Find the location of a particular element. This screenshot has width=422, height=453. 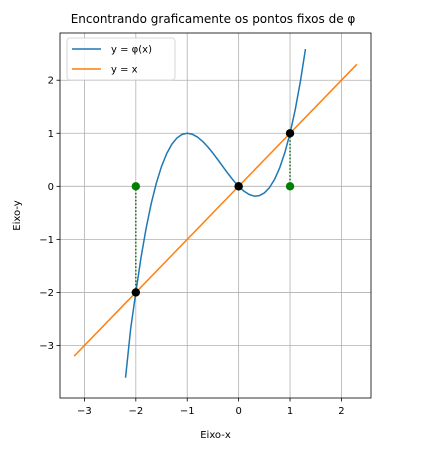

y-tick-label: 1 is located at coordinates (51, 134).